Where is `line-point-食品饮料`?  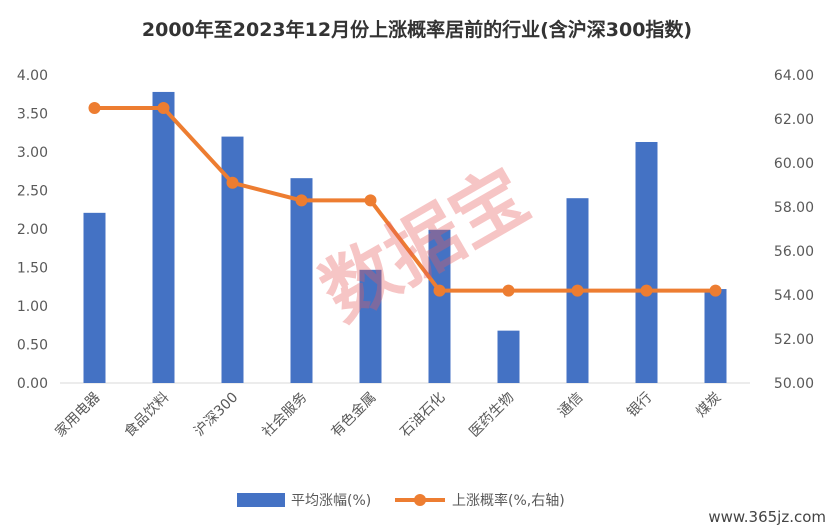
line-point-食品饮料 is located at coordinates (163, 108).